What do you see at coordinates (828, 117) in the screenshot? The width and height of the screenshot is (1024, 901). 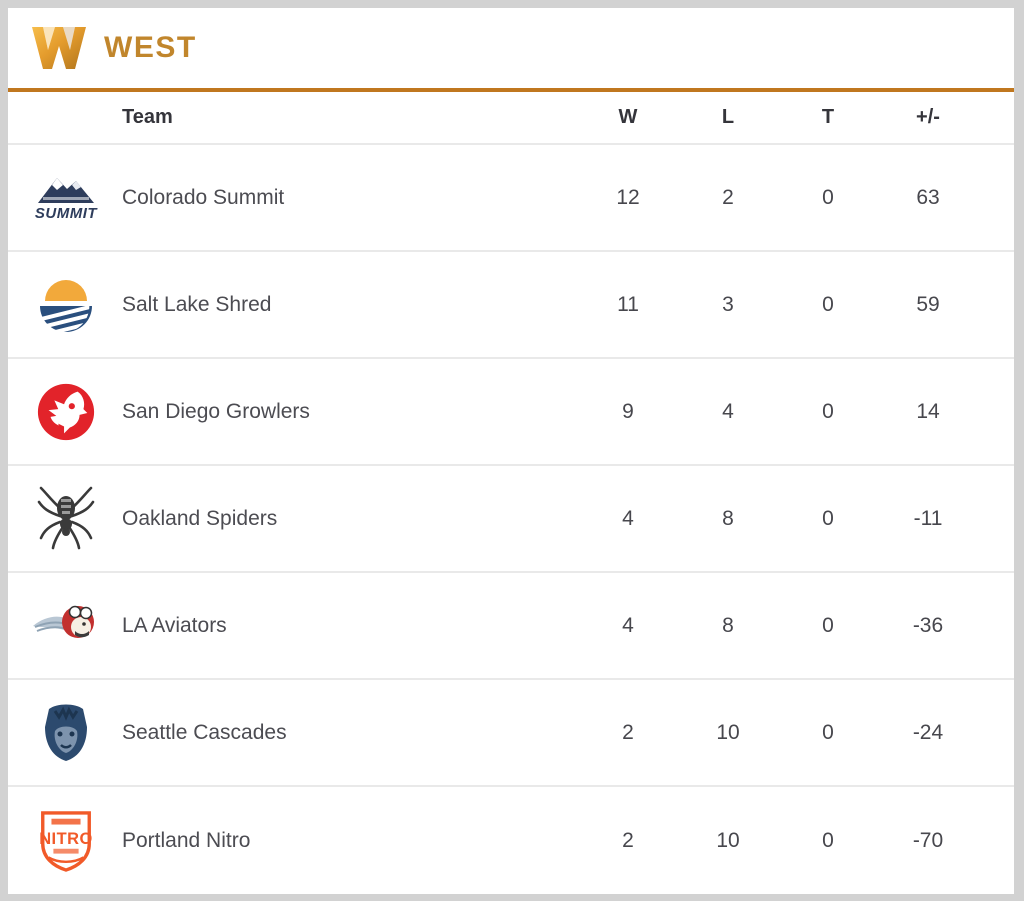 I see `column-header-ties: T` at bounding box center [828, 117].